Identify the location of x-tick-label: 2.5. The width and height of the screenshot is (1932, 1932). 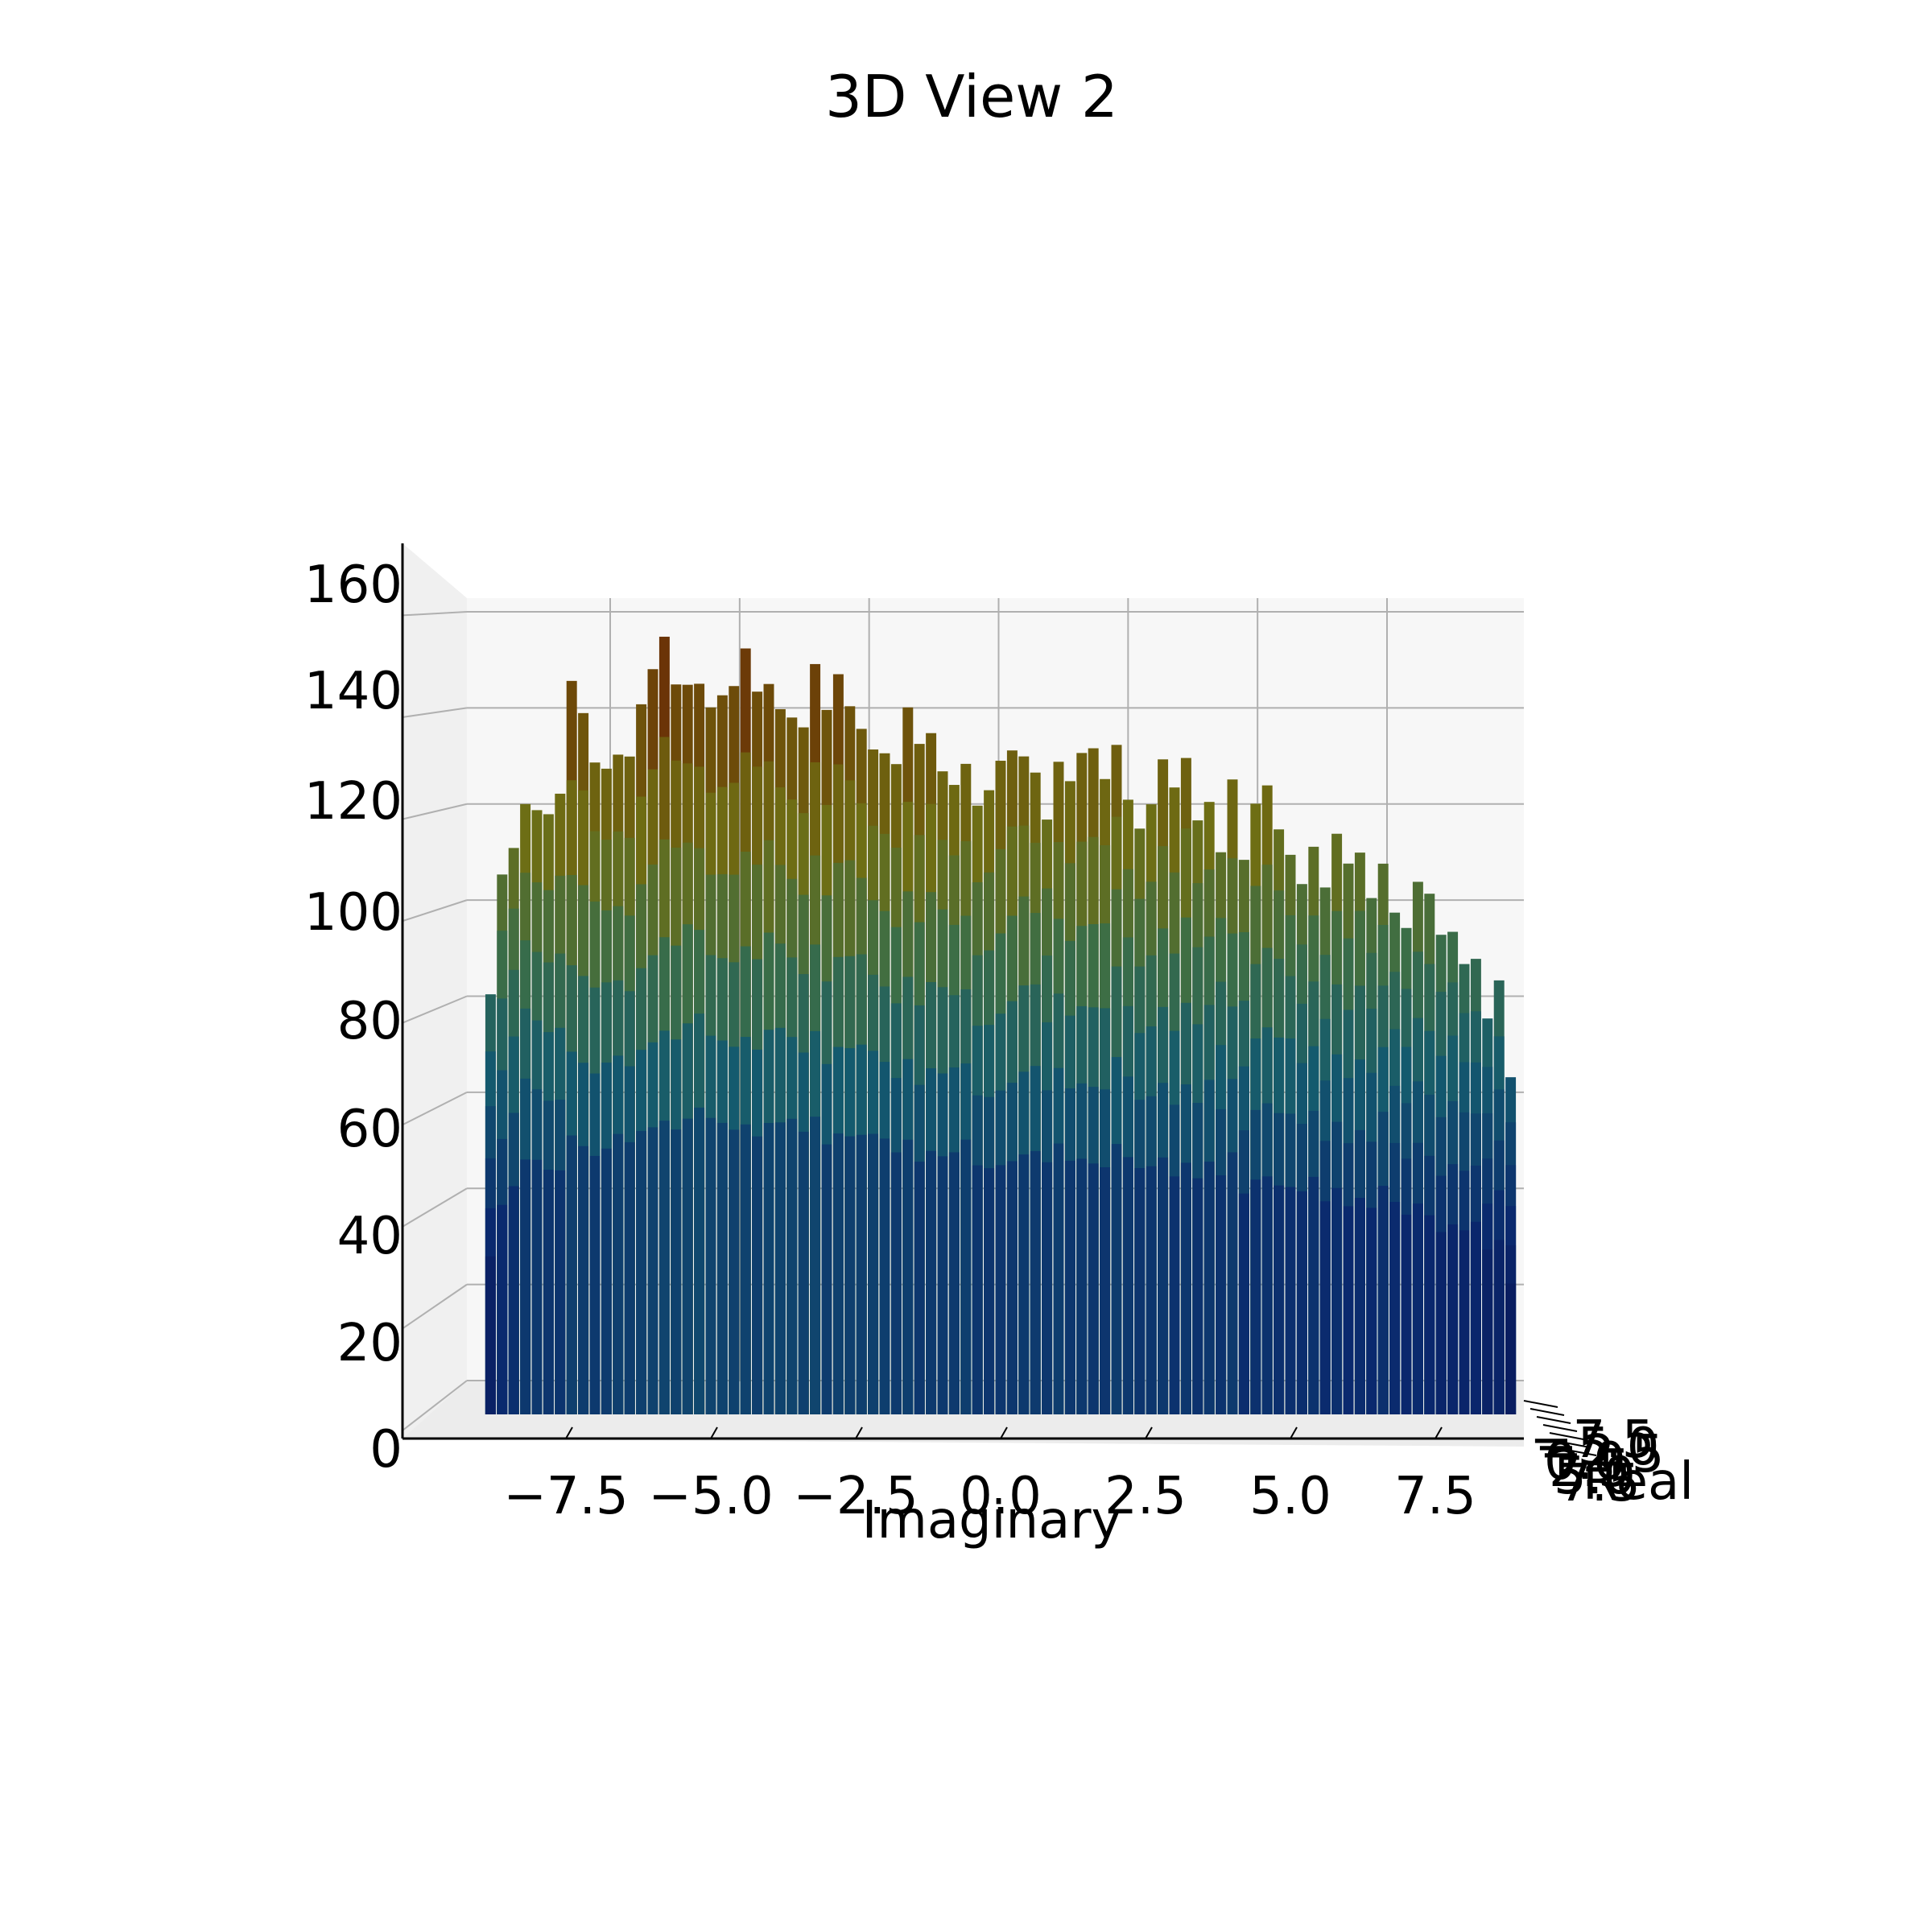
(1145, 1496).